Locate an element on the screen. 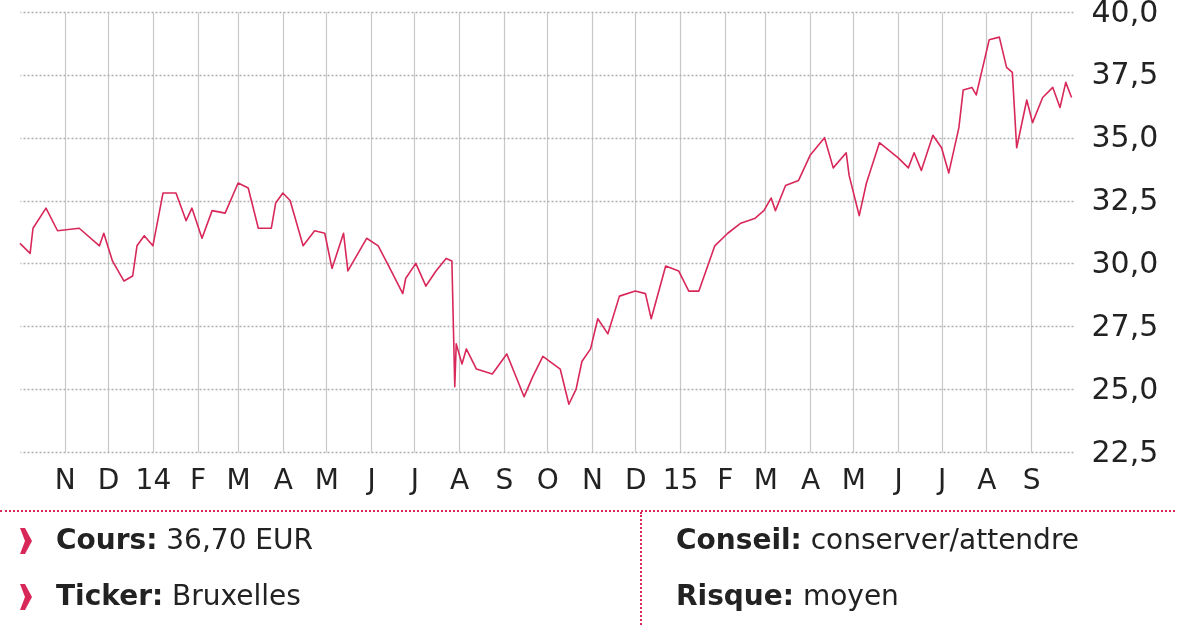 Image resolution: width=1200 pixels, height=627 pixels. y-tick-label: 25,0 is located at coordinates (1125, 388).